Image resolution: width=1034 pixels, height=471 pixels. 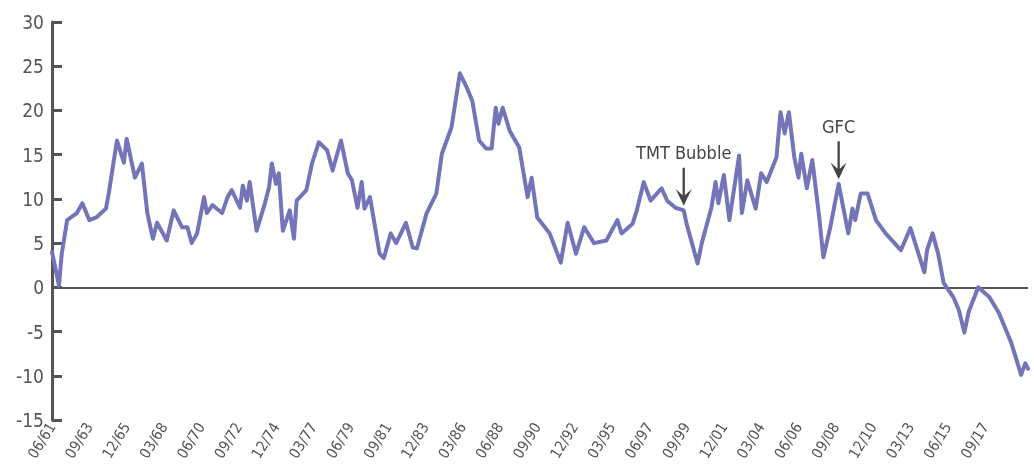 I want to click on y-tick-label: 0, so click(x=38, y=287).